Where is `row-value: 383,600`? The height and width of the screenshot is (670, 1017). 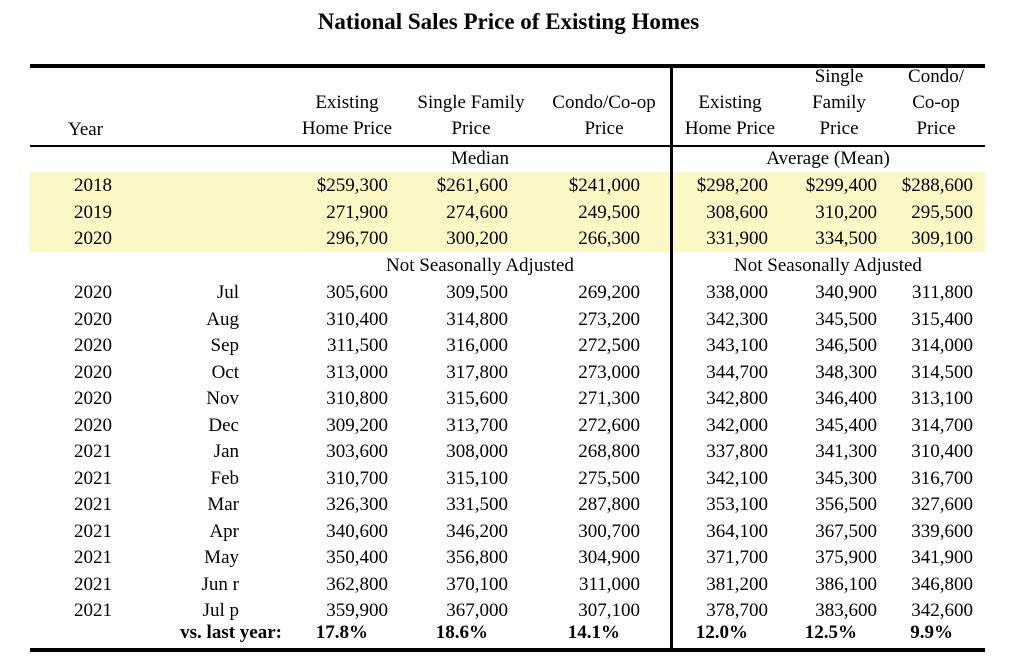
row-value: 383,600 is located at coordinates (846, 610).